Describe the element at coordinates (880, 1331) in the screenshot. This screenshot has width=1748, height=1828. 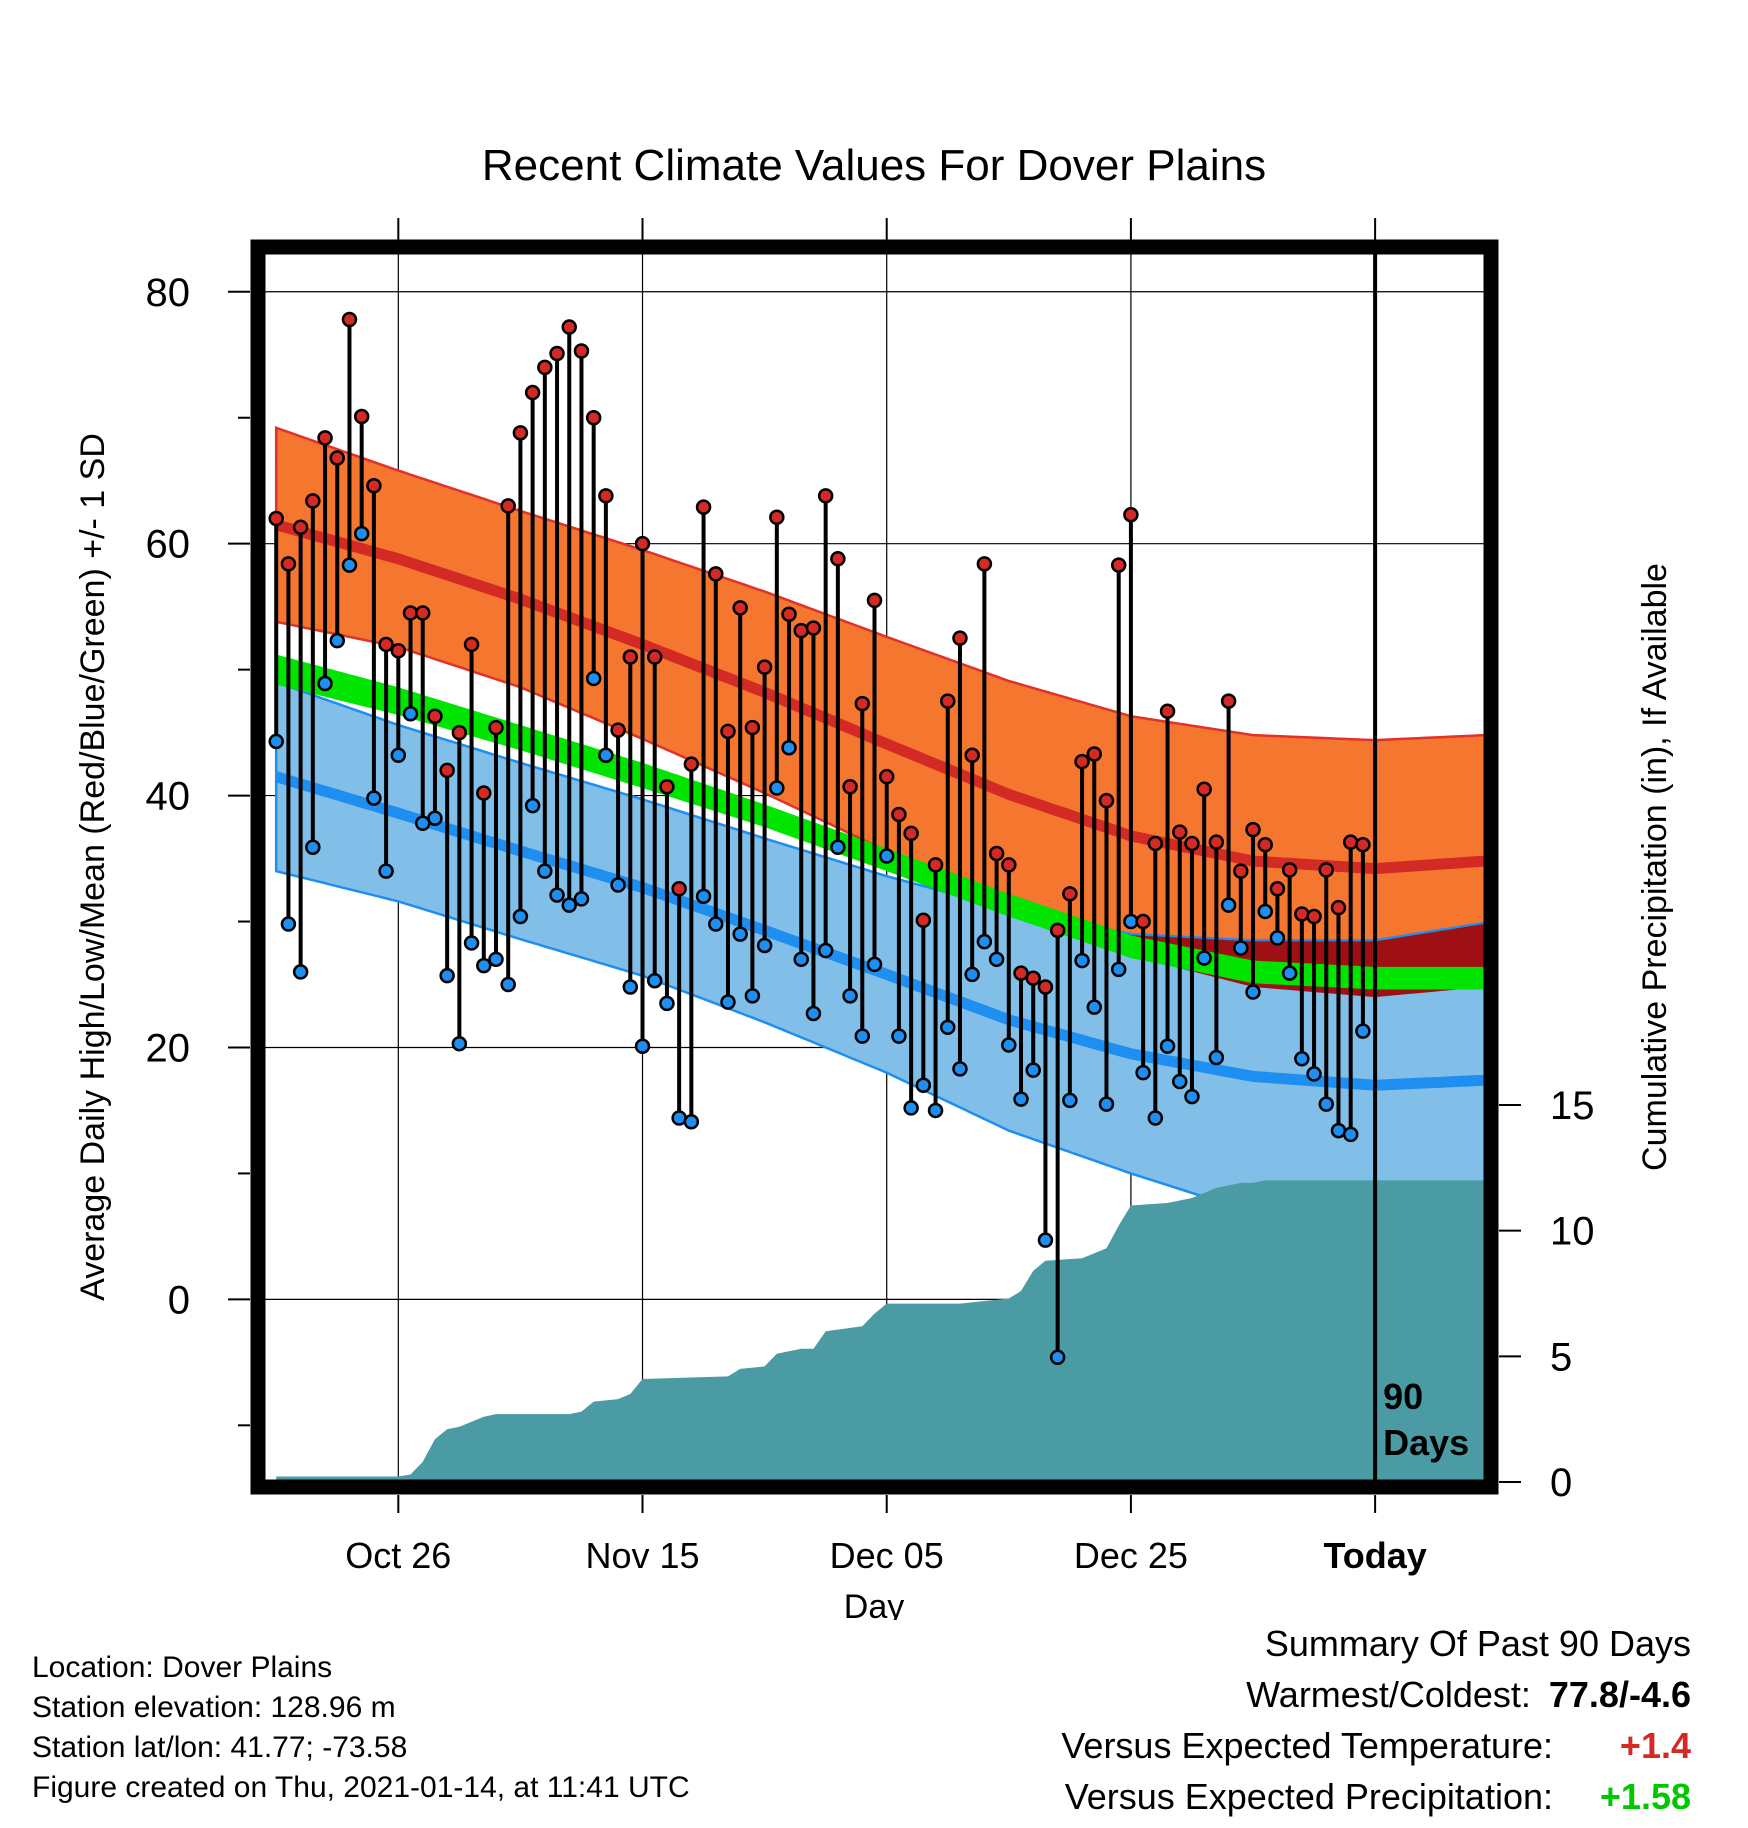
I see `cumulative-precip-area` at that location.